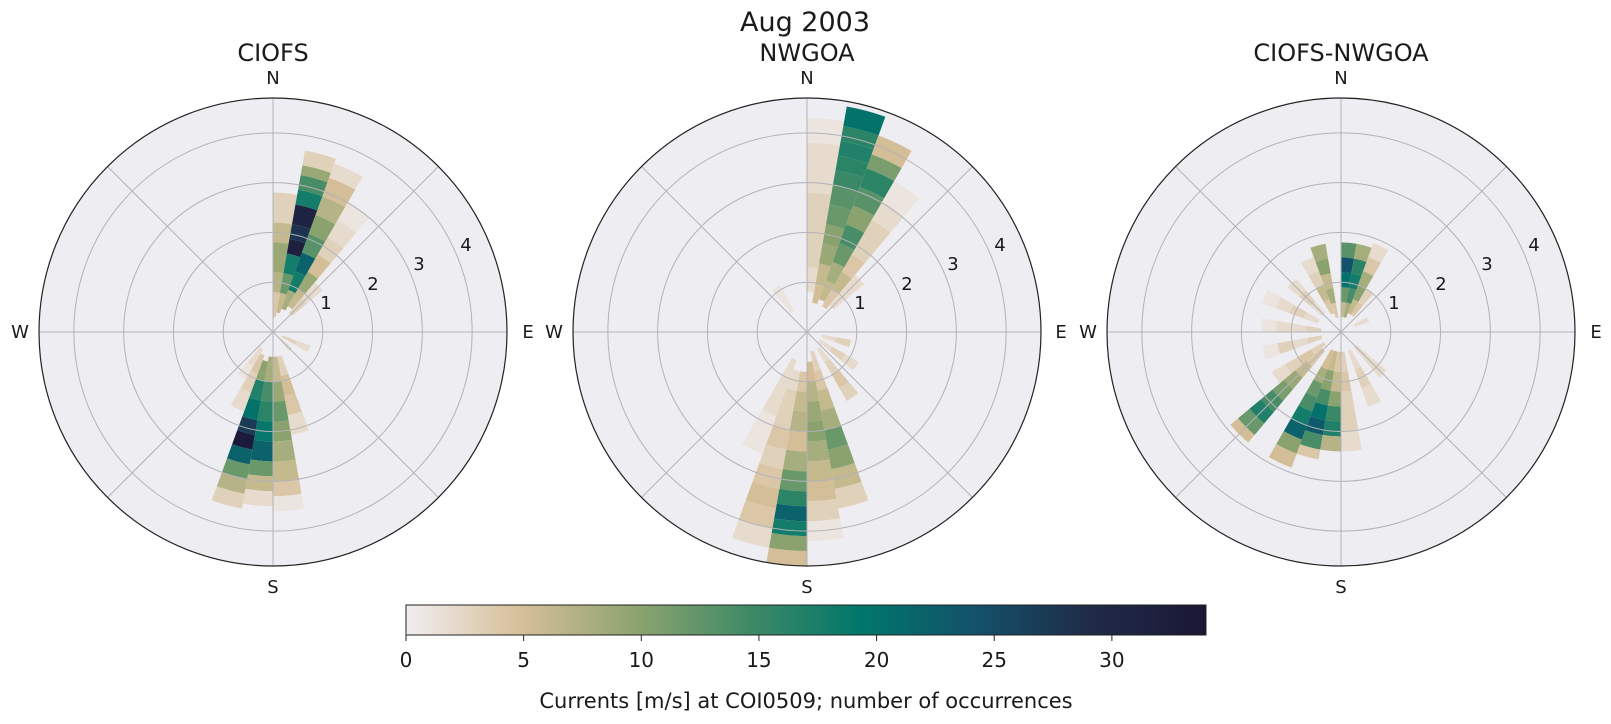  I want to click on polar-bins, so click(826, 336).